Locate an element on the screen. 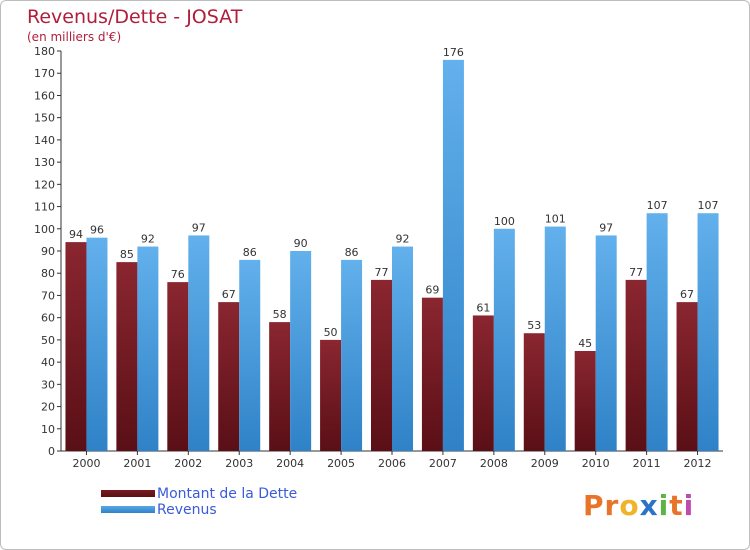 The height and width of the screenshot is (550, 750). logo-letter: r is located at coordinates (612, 505).